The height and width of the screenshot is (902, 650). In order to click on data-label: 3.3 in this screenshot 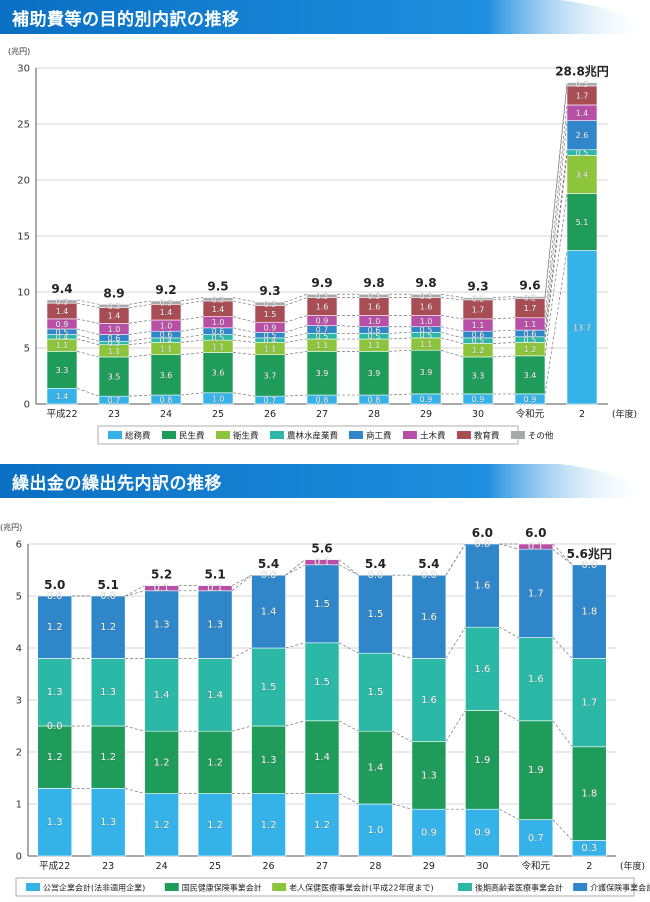, I will do `click(478, 375)`.